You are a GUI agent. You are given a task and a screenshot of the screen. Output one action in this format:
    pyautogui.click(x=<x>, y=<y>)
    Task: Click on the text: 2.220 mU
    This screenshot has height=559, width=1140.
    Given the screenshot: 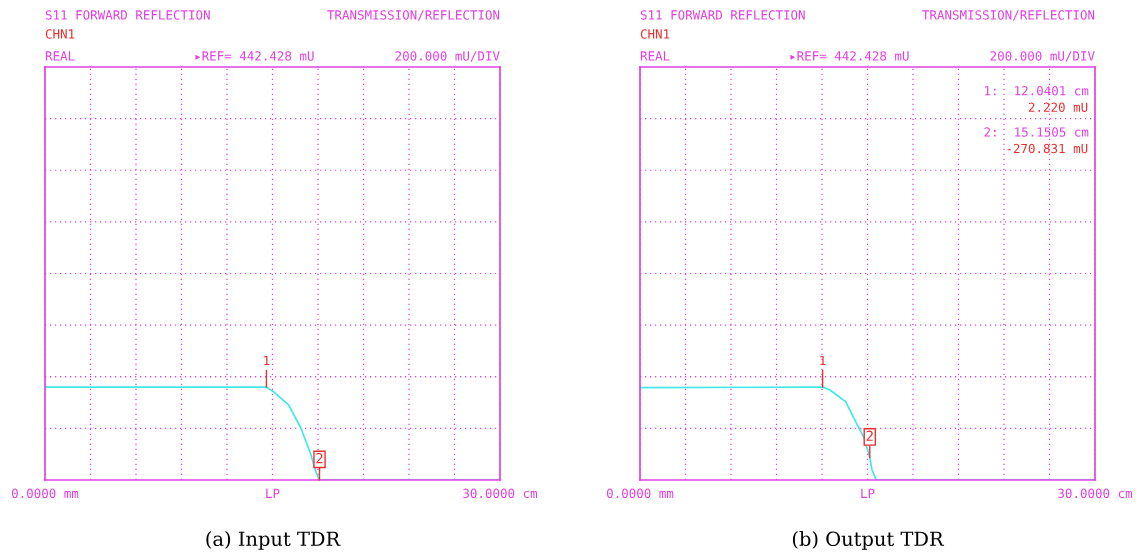 What is the action you would take?
    pyautogui.click(x=1058, y=107)
    